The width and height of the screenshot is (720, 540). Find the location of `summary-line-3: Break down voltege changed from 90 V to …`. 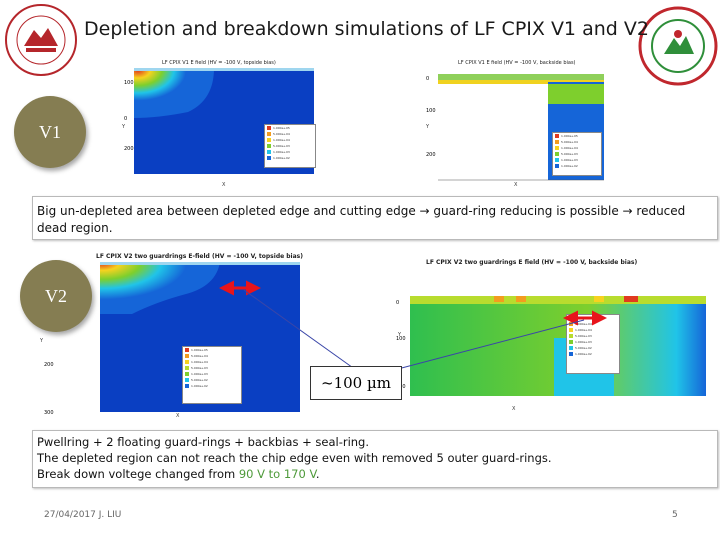

summary-line-3: Break down voltege changed from 90 V to … is located at coordinates (375, 474).